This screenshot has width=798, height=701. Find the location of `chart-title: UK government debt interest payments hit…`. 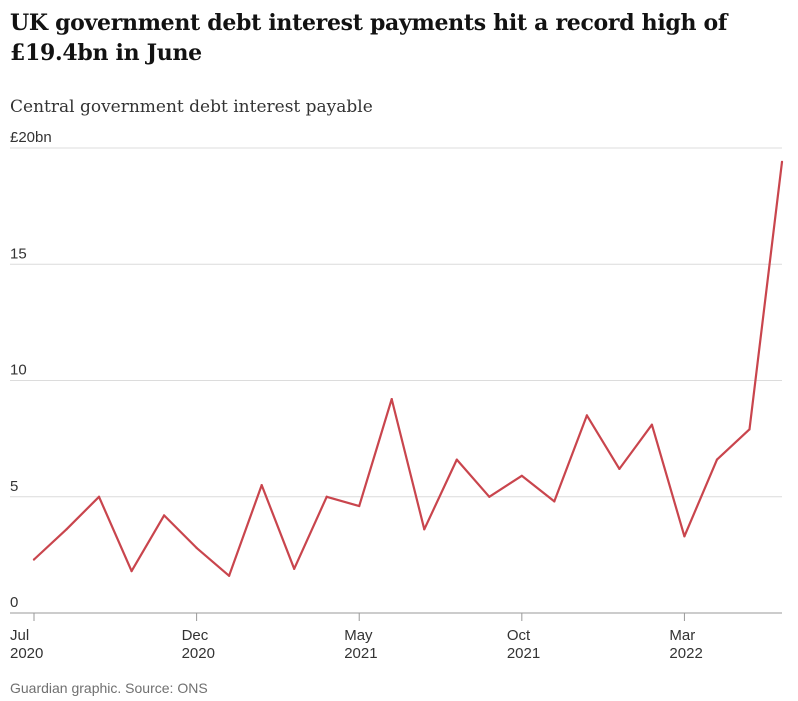

chart-title: UK government debt interest payments hit… is located at coordinates (369, 38).